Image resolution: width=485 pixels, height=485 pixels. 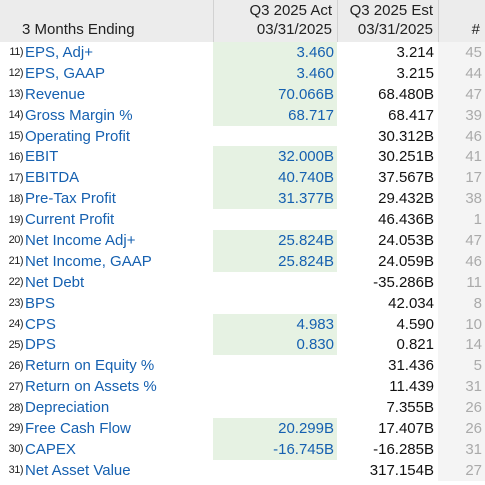 What do you see at coordinates (106, 407) in the screenshot?
I see `row-label: 28) Depreciation` at bounding box center [106, 407].